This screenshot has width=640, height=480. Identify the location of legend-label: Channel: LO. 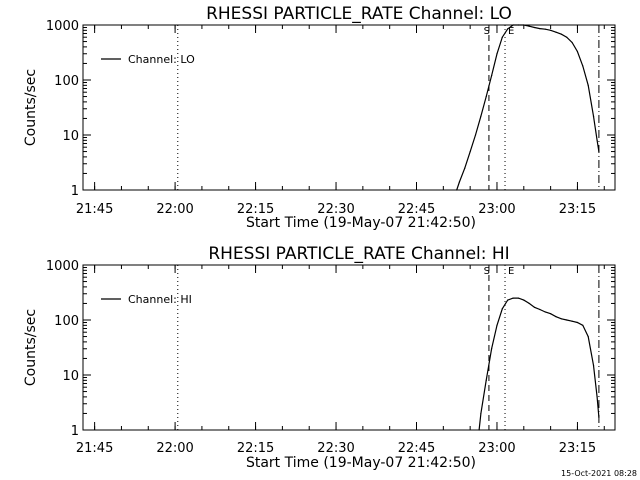
(161, 59).